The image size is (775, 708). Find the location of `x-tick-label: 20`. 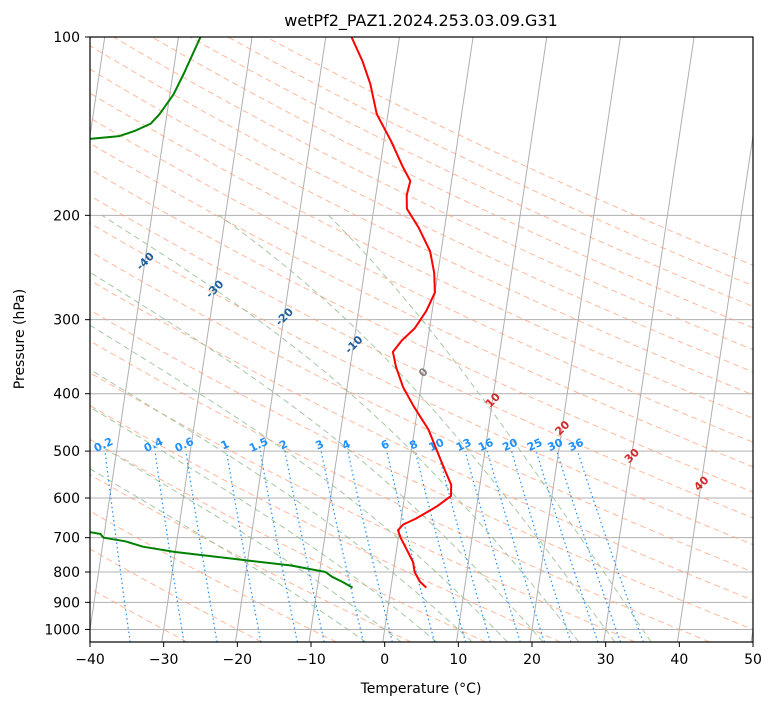

x-tick-label: 20 is located at coordinates (532, 660).